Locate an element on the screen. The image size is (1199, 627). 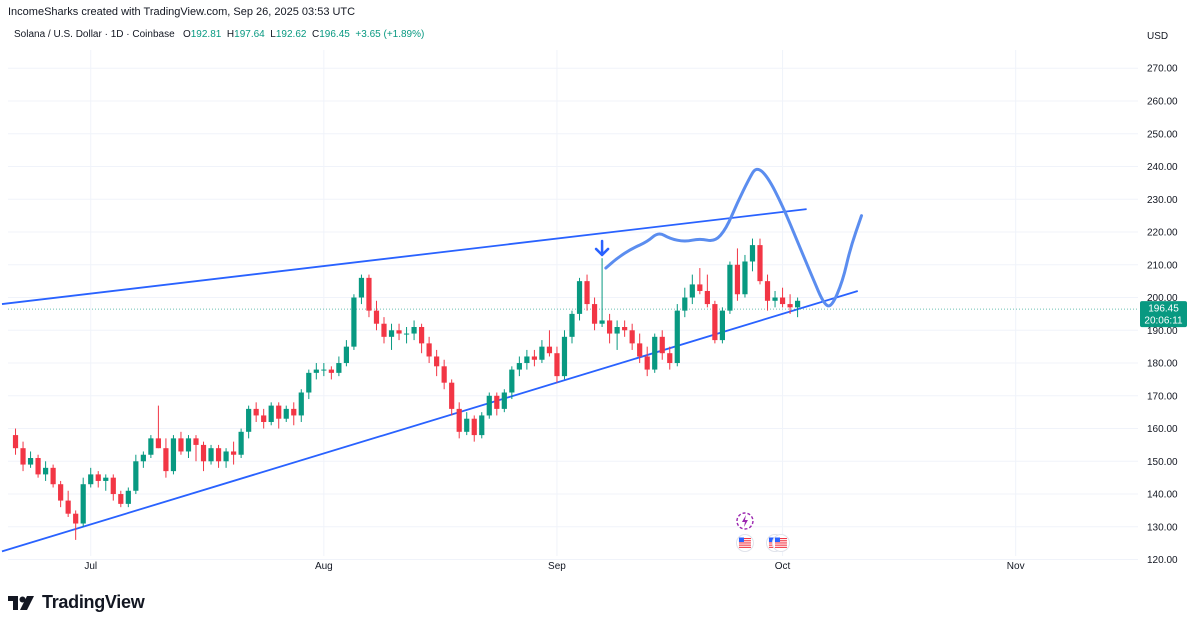
high-value: 197.64 is located at coordinates (249, 34).